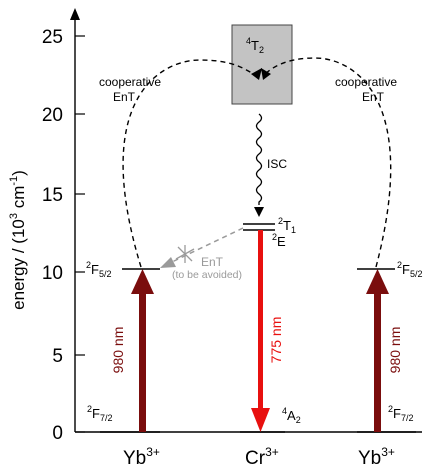  Describe the element at coordinates (255, 45) in the screenshot. I see `cr-t2-term: 4T2` at that location.